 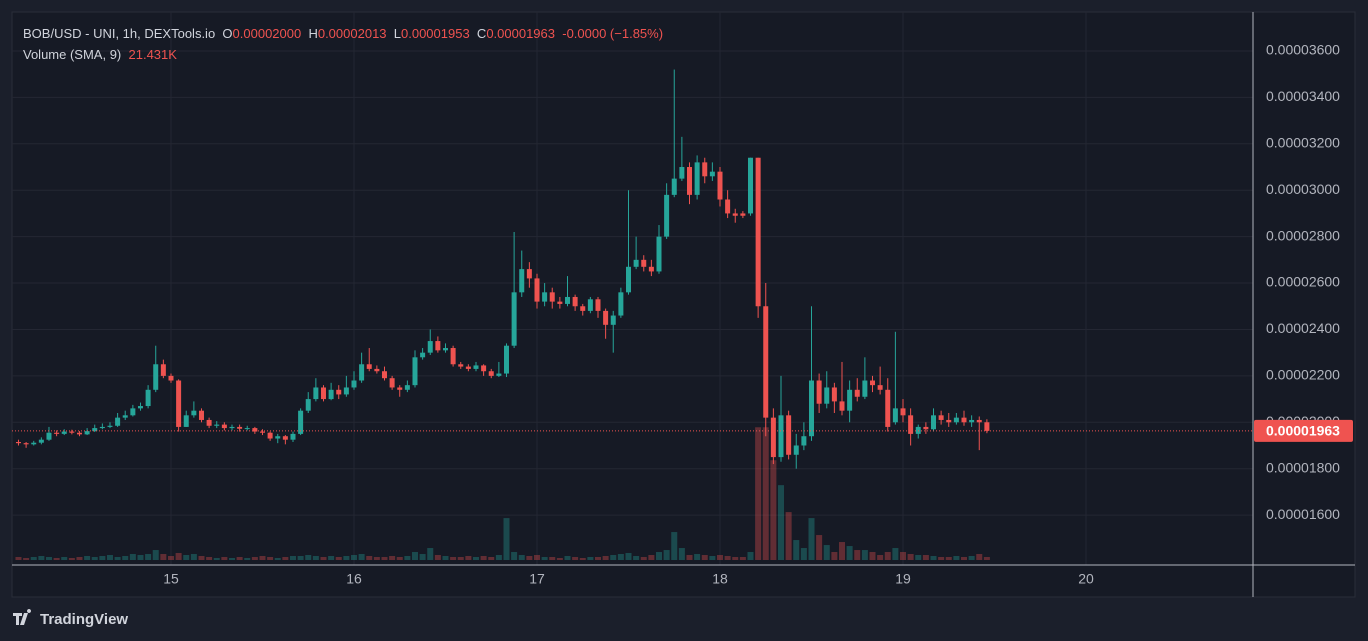 What do you see at coordinates (537, 579) in the screenshot?
I see `x-tick-label: 17` at bounding box center [537, 579].